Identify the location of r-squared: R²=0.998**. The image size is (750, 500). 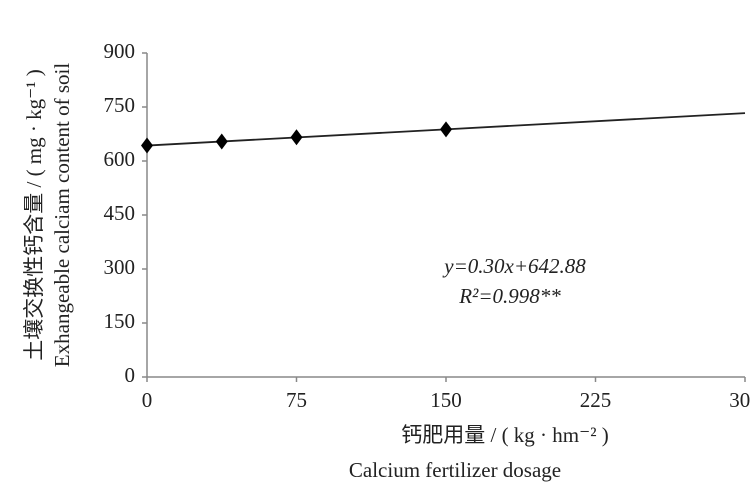
(509, 296).